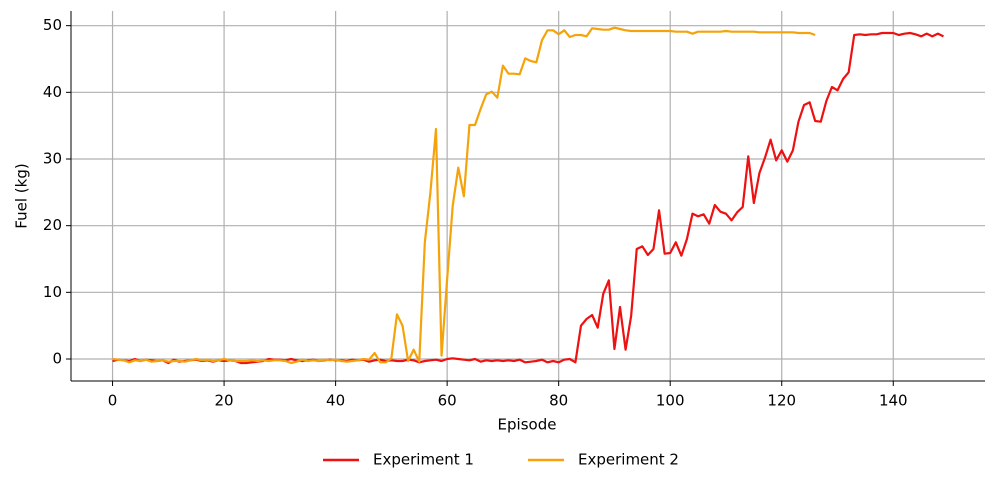  Describe the element at coordinates (113, 401) in the screenshot. I see `x-tick-label: 0` at that location.